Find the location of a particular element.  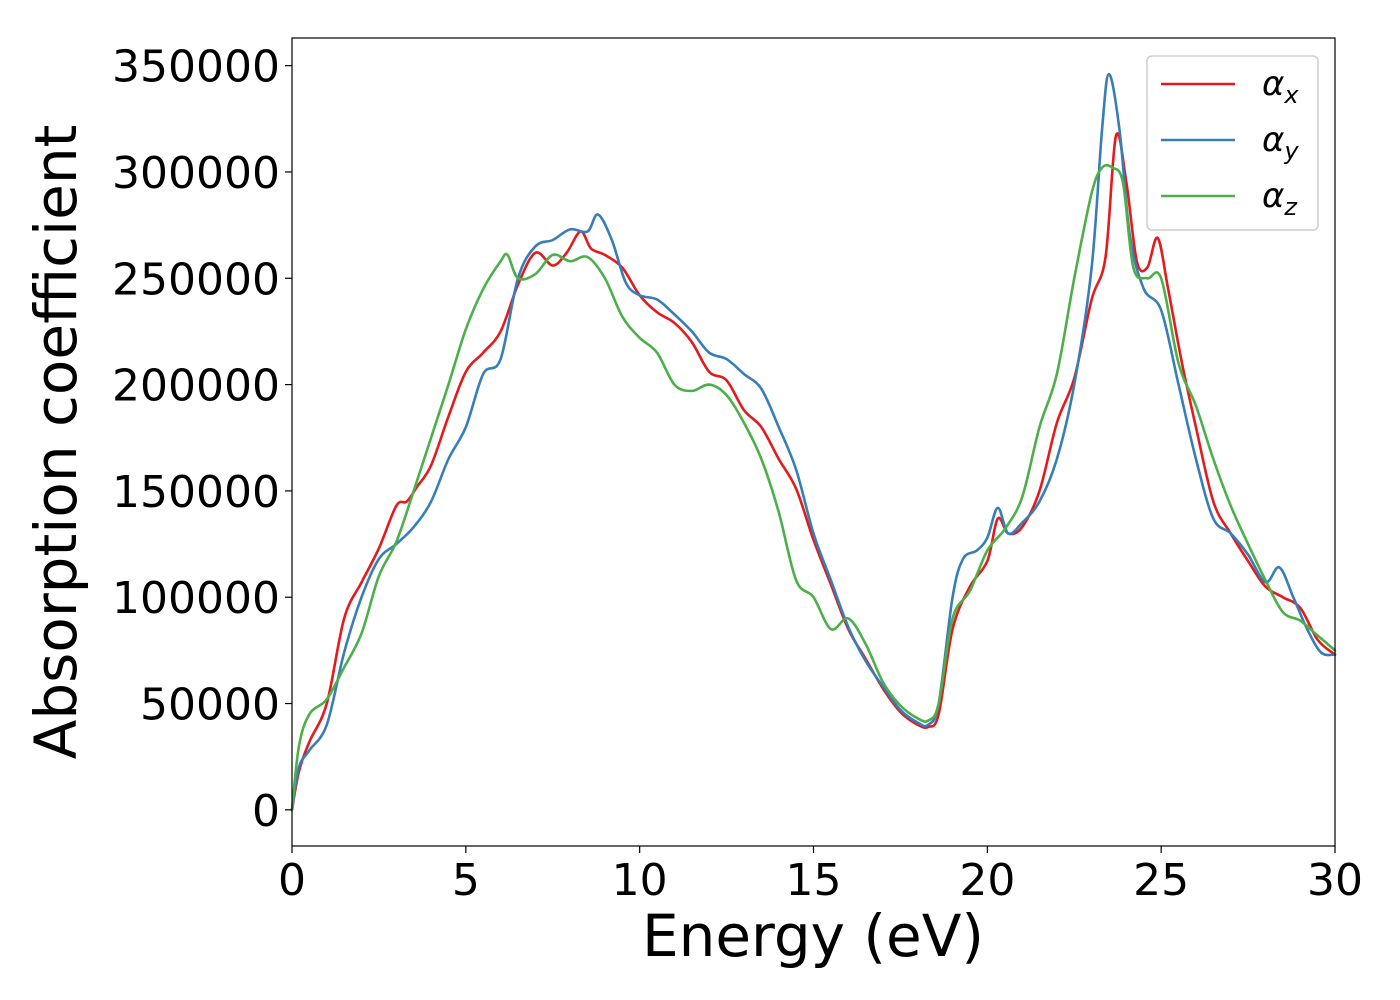

x-axis-ticks: 0 5 10 15 20 25 30 is located at coordinates (820, 876).